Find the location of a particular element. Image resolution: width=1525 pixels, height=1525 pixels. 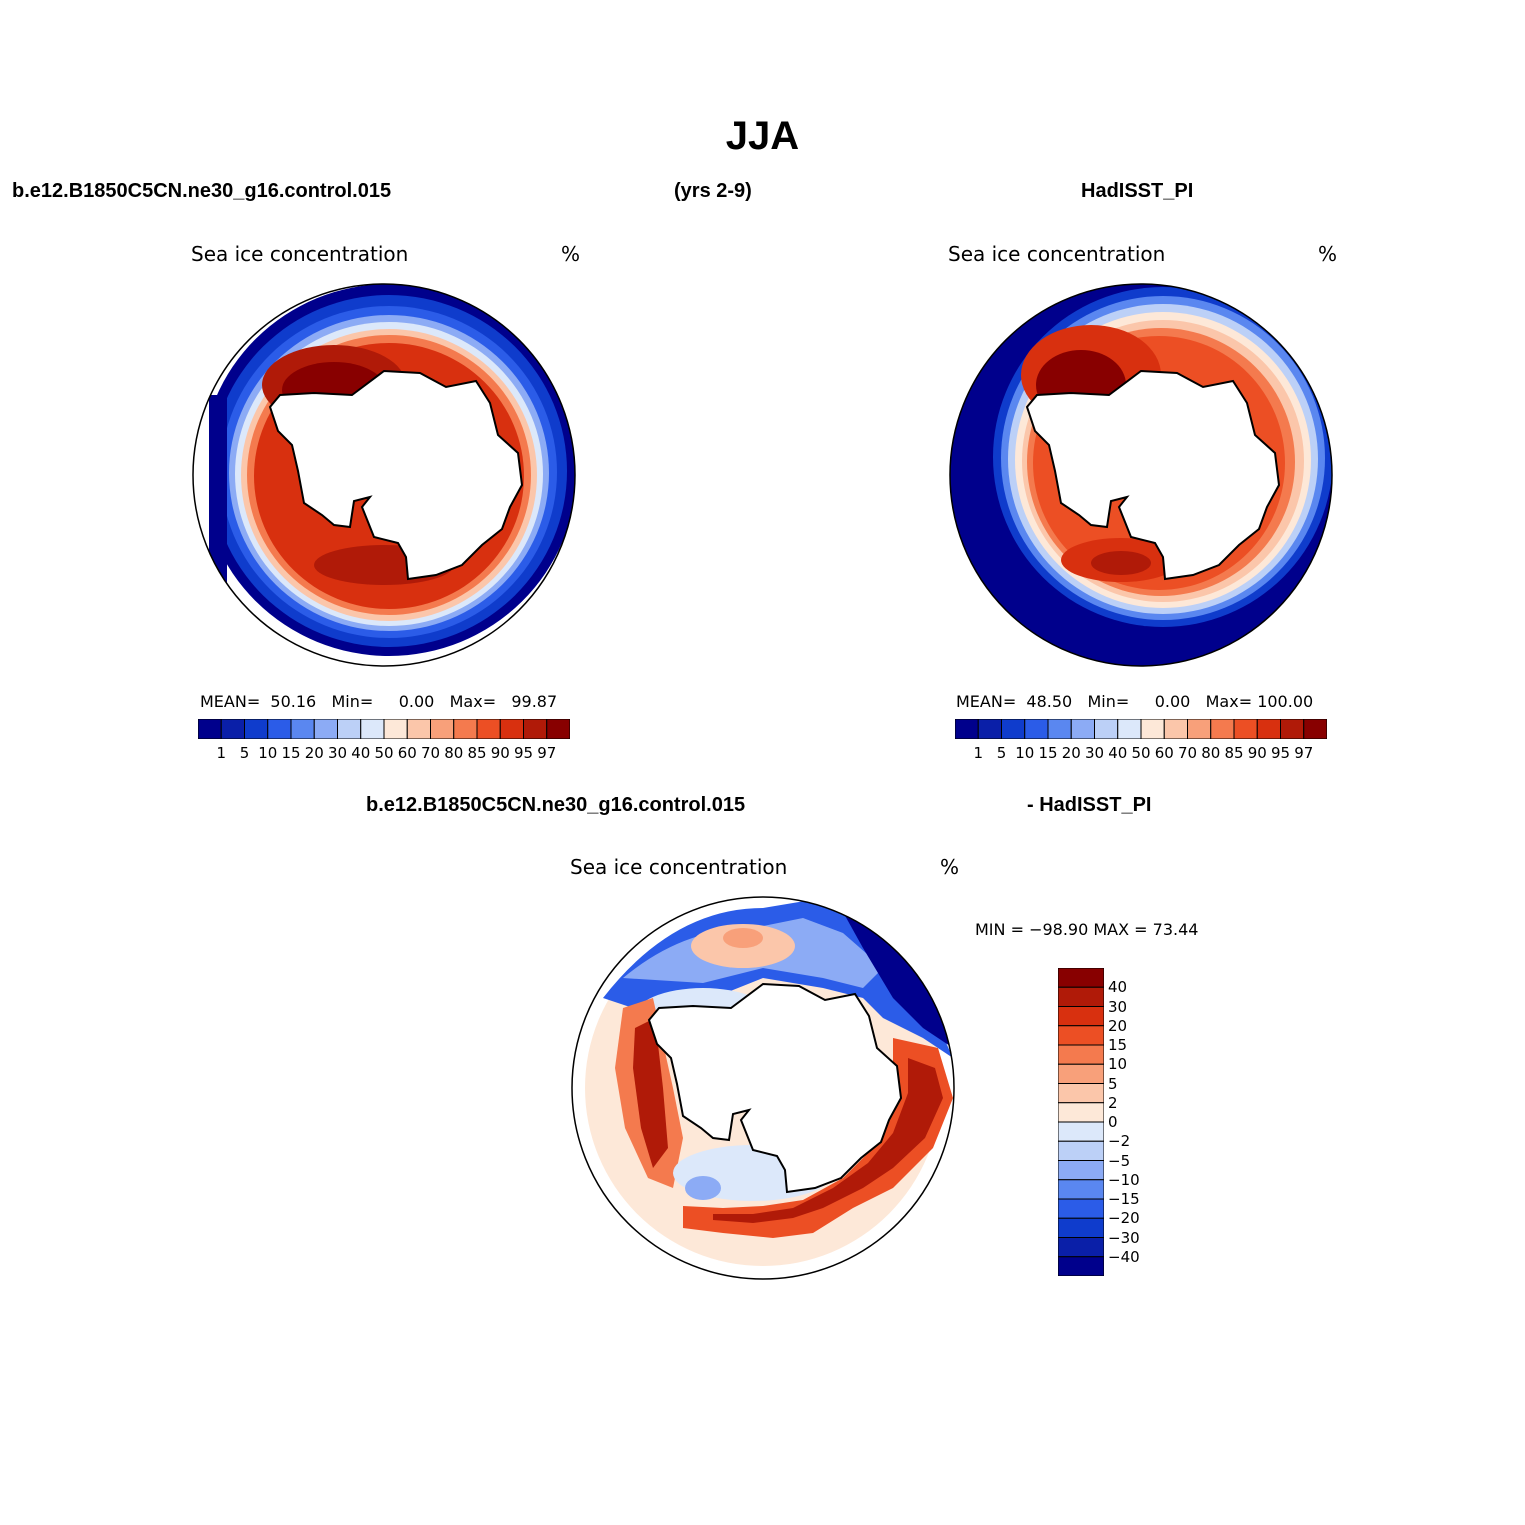

model-colorbar-tick-label: 70 is located at coordinates (430, 753).